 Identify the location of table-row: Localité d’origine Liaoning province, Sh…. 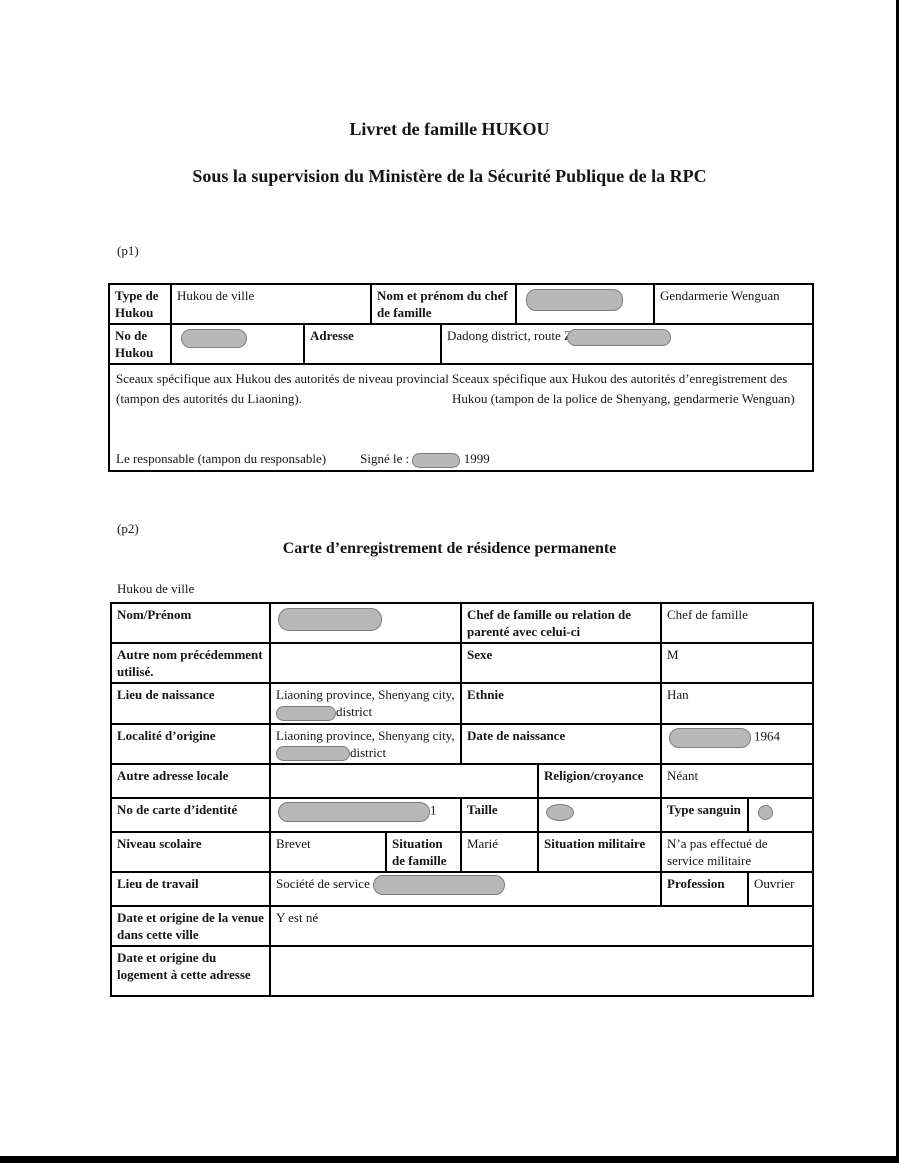
(462, 744).